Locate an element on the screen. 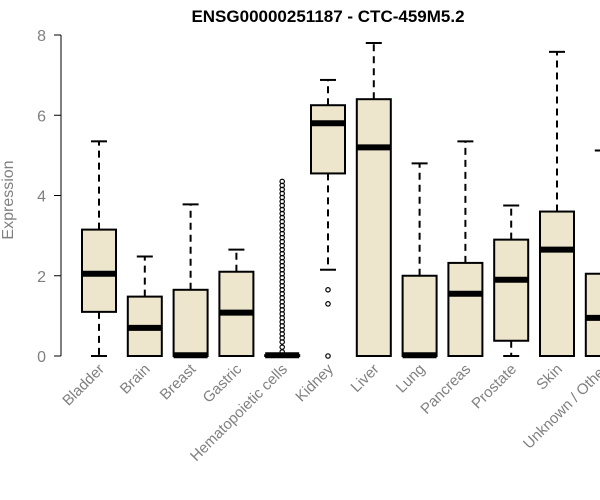 This screenshot has width=600, height=500. box-unknown-other is located at coordinates (592, 253).